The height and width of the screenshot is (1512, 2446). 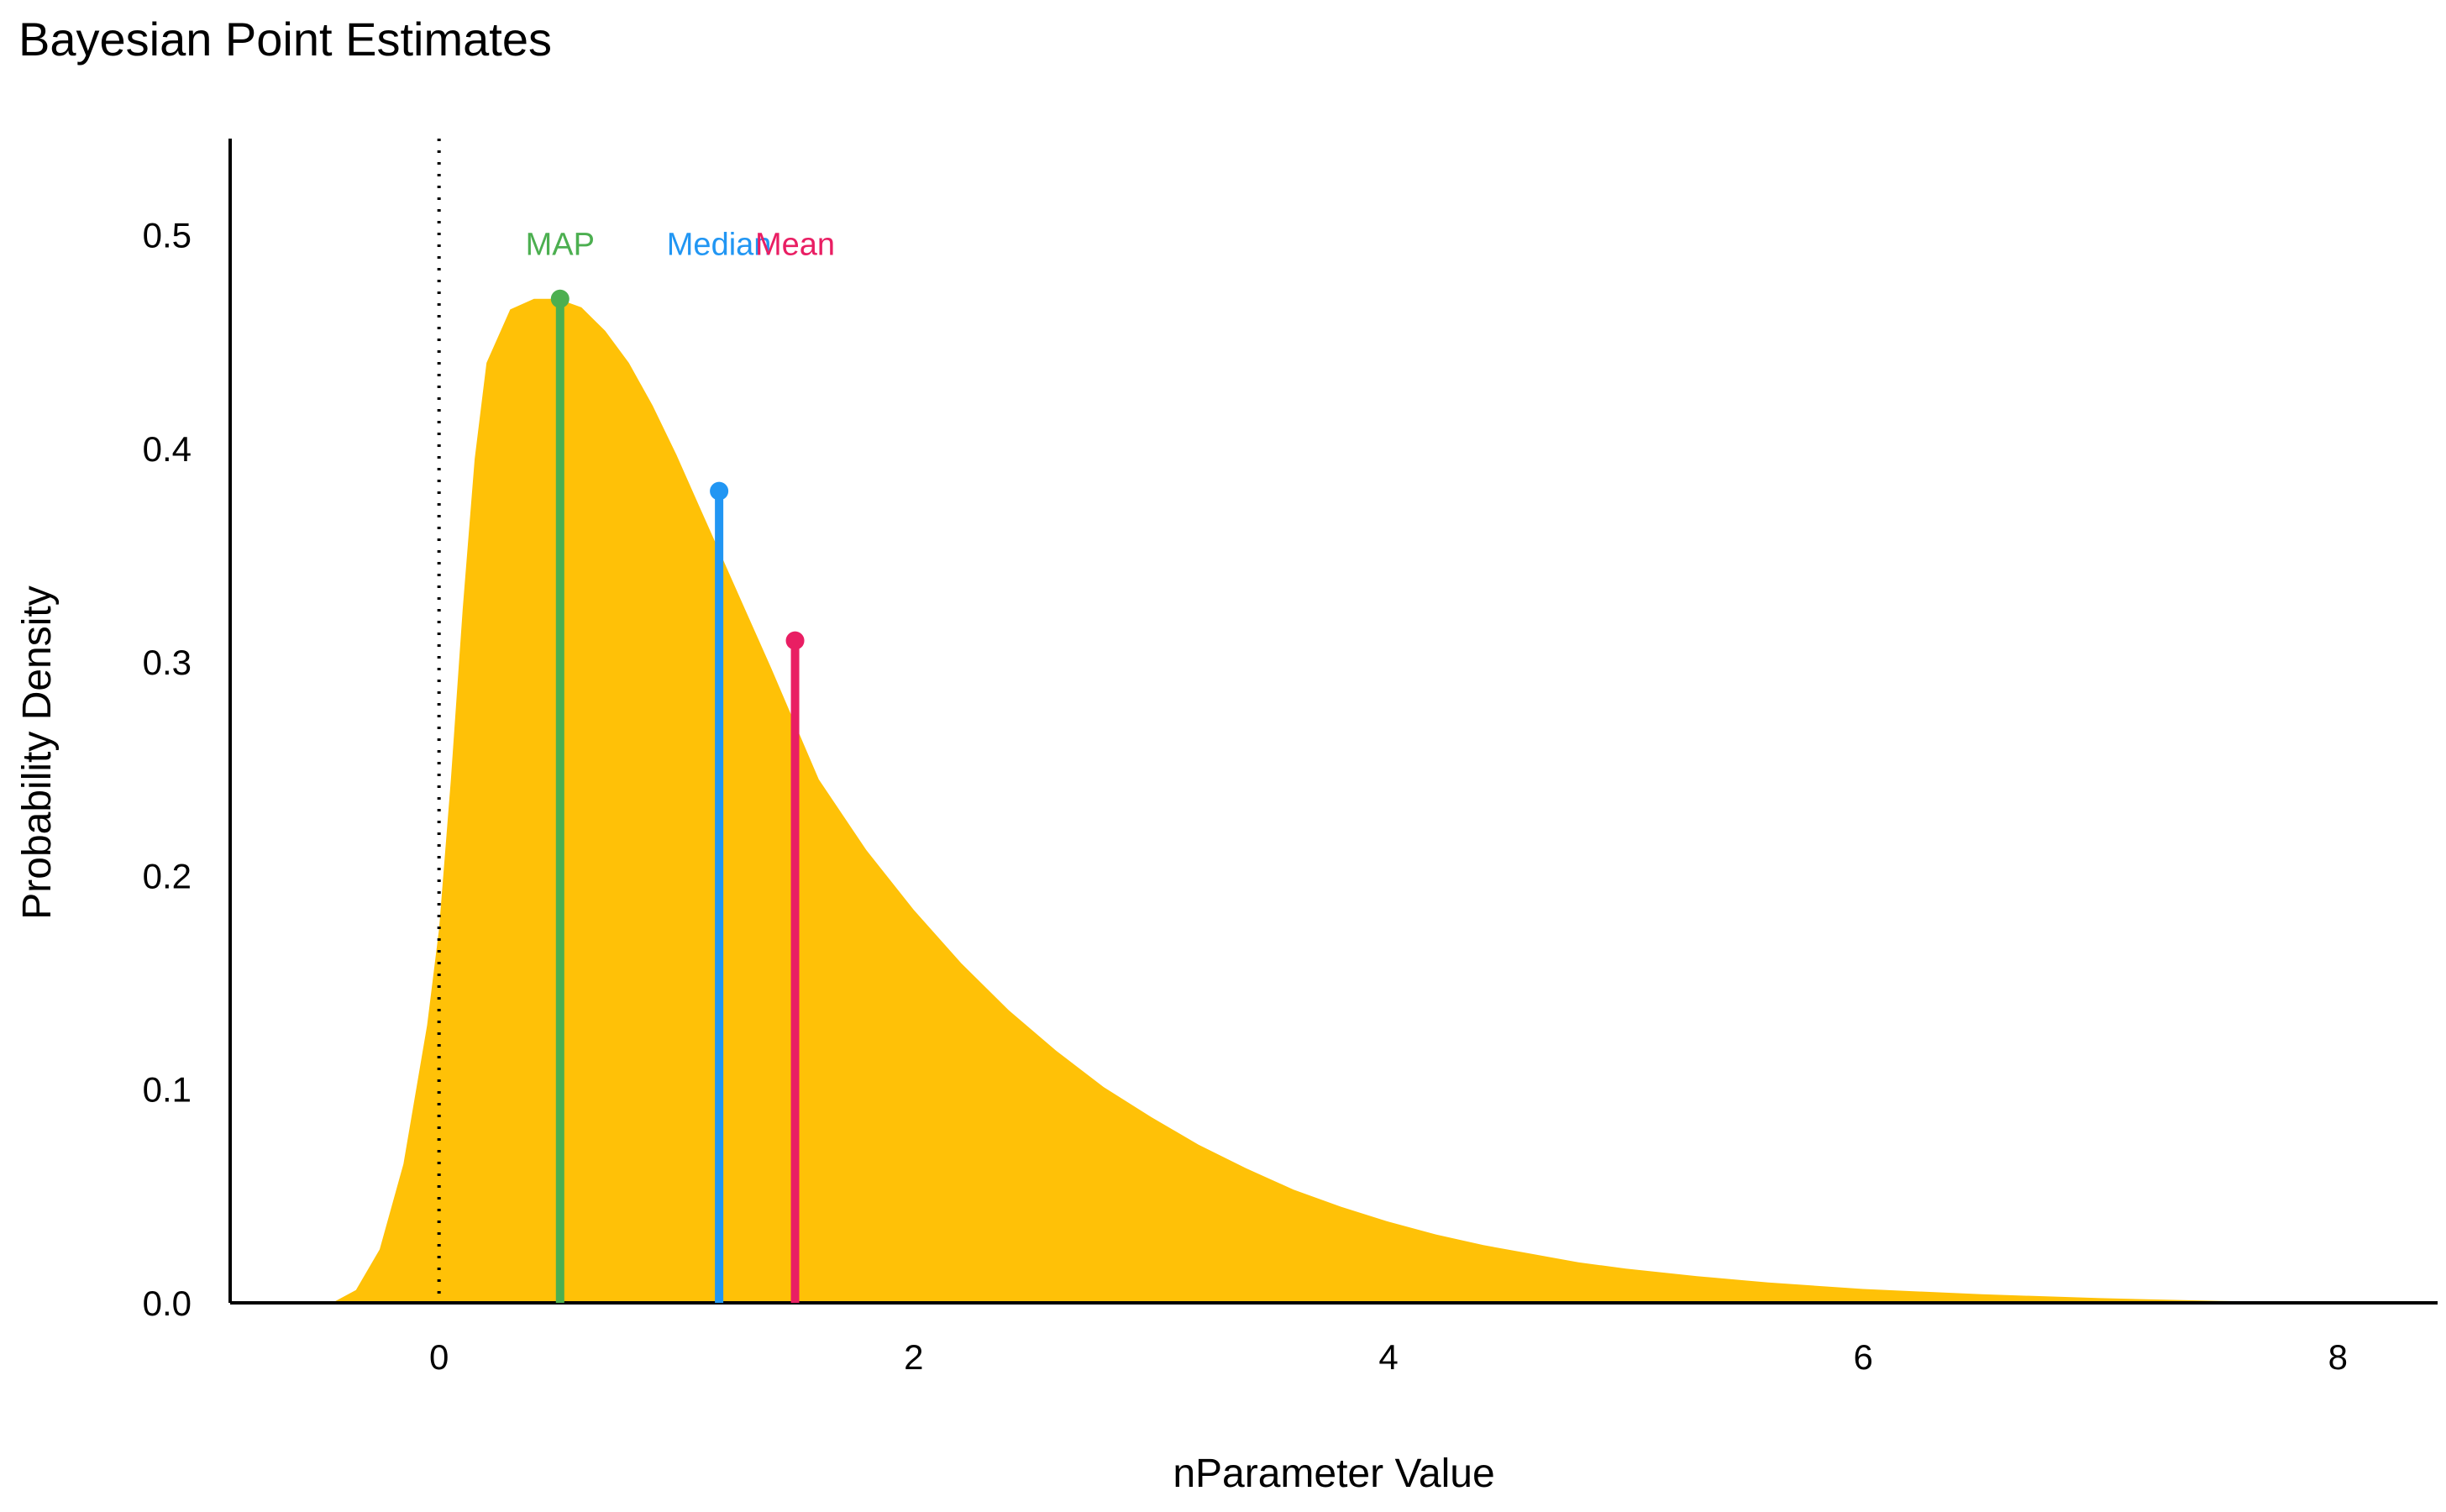 I want to click on map-point, so click(x=560, y=298).